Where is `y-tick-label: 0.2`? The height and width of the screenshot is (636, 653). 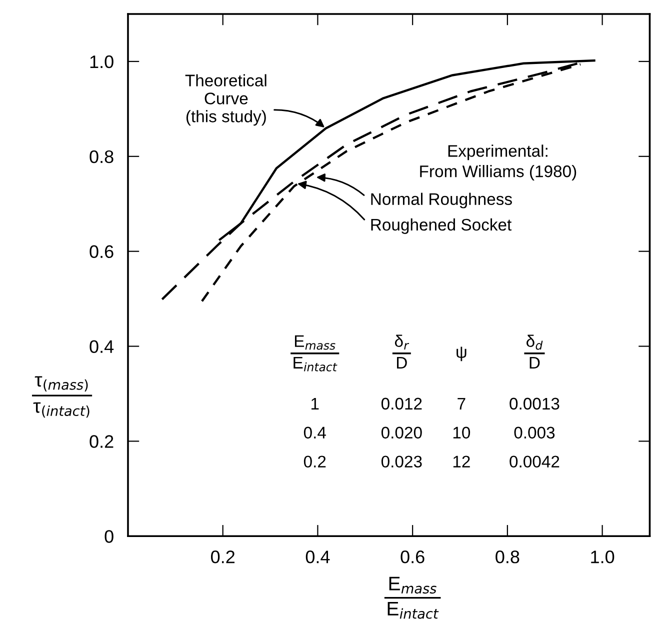 y-tick-label: 0.2 is located at coordinates (102, 441).